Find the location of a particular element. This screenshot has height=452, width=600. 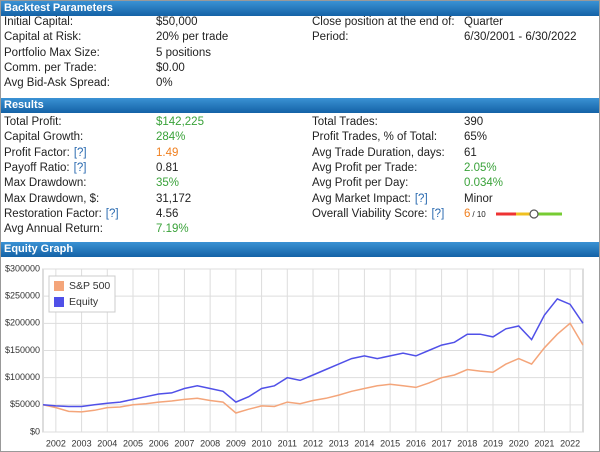

row-label: Avg Market Impact: is located at coordinates (361, 198).